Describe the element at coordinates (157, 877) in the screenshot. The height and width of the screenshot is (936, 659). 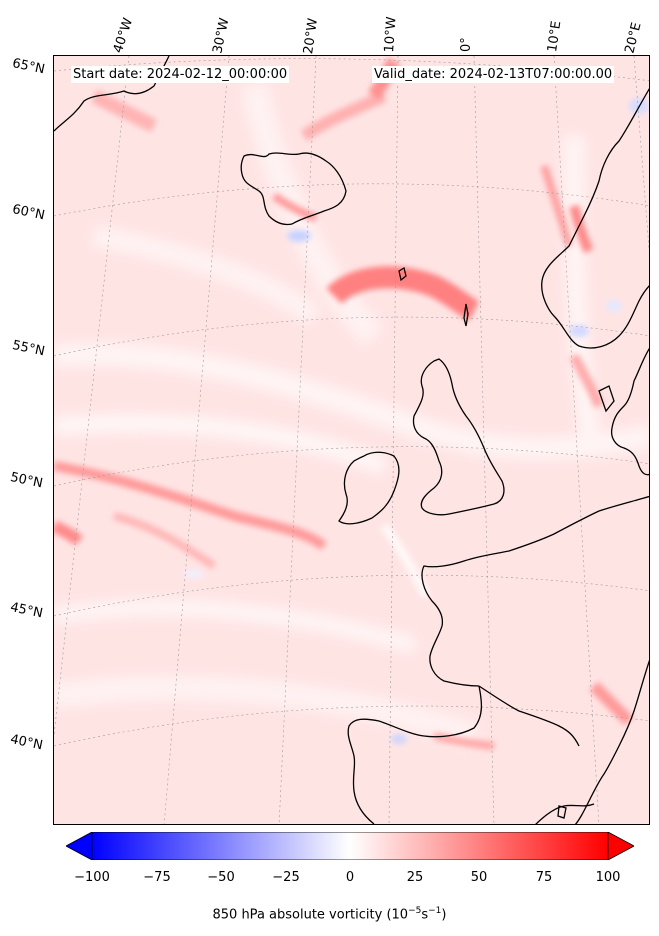
I see `colorbar-tick: −75` at that location.